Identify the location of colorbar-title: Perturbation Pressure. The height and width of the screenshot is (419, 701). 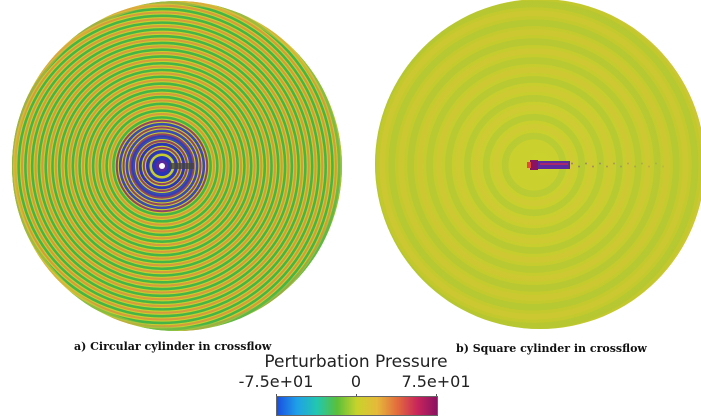
(356, 362).